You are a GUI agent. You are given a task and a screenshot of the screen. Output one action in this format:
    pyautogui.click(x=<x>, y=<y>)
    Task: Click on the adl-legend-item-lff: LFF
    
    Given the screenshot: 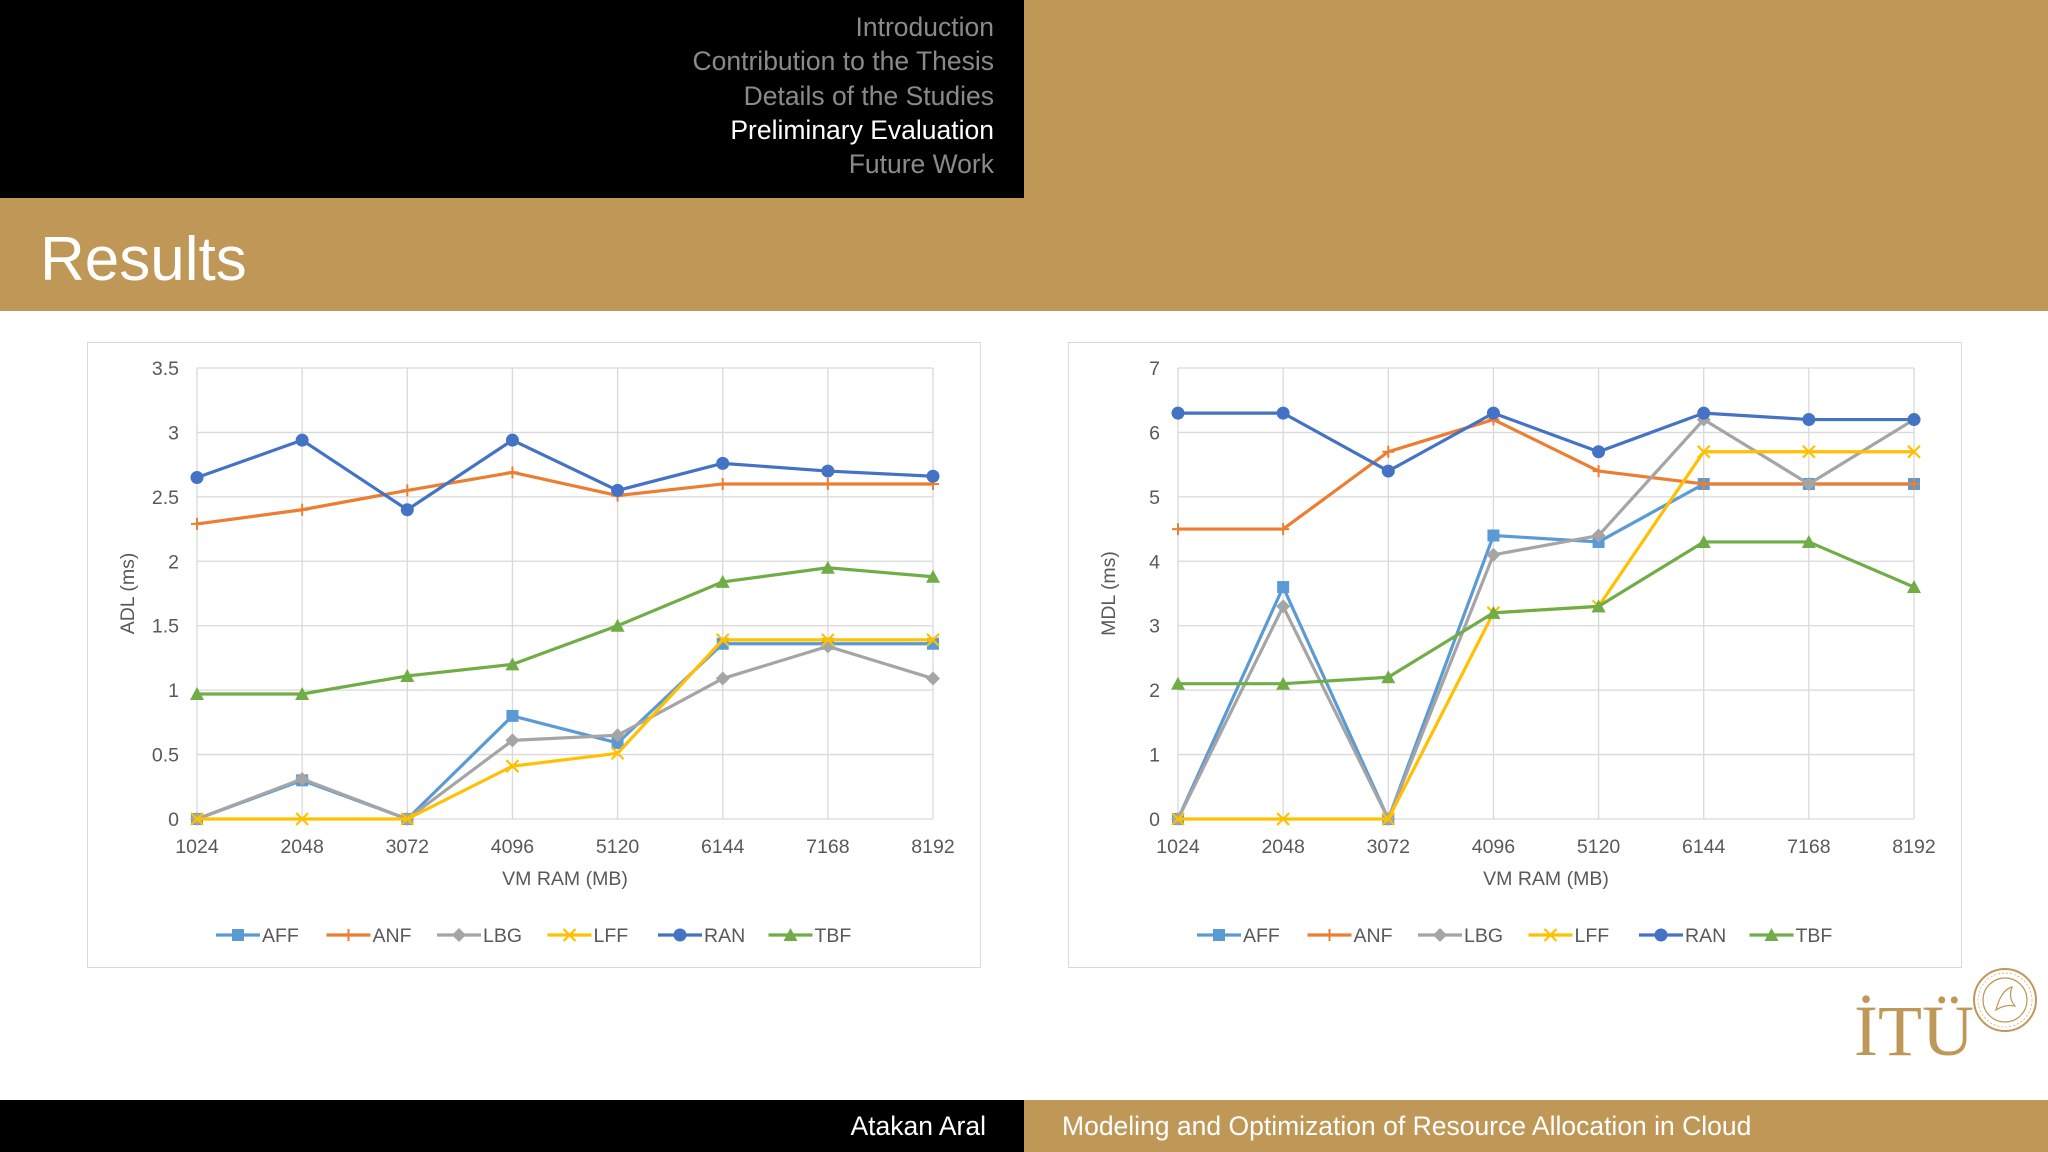 What is the action you would take?
    pyautogui.click(x=587, y=936)
    